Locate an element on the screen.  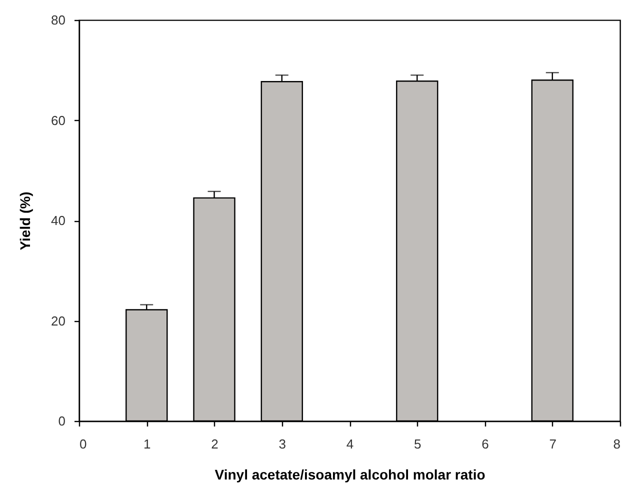
x-tick-label: 3 is located at coordinates (282, 444).